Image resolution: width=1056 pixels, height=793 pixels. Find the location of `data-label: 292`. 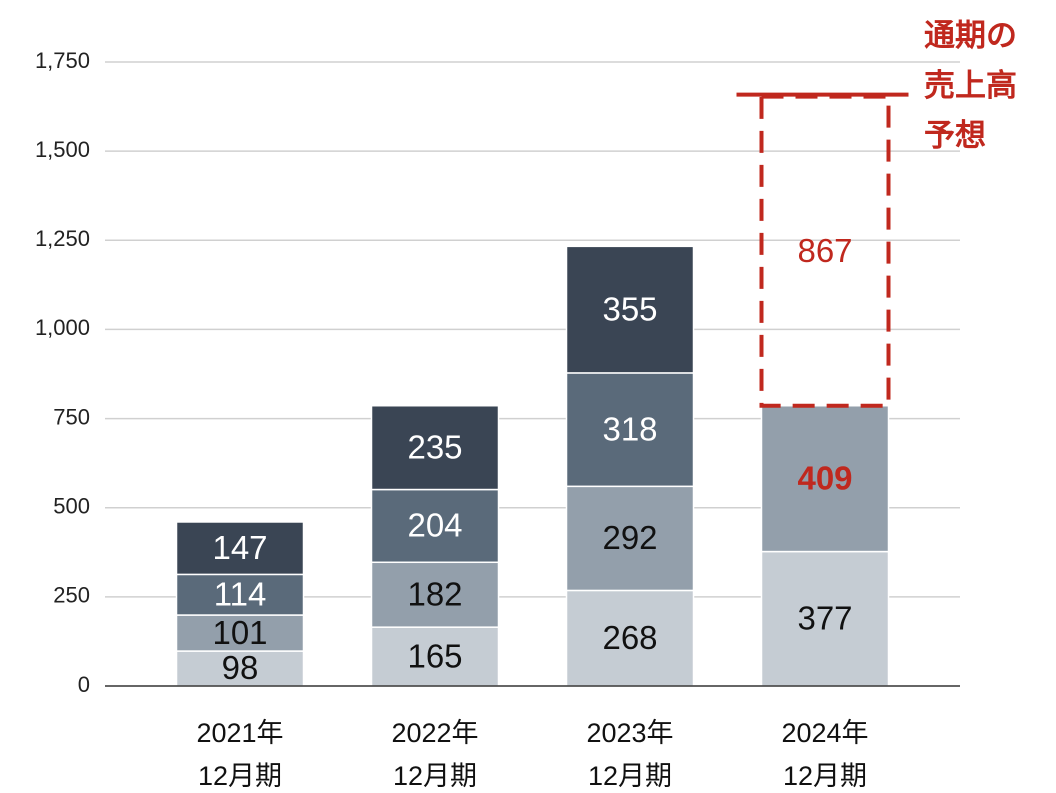

data-label: 292 is located at coordinates (629, 537).